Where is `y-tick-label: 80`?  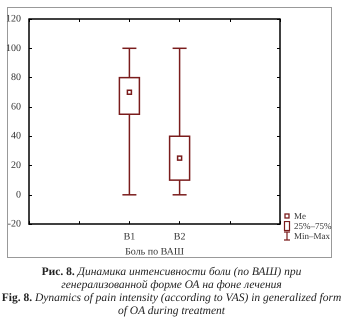 y-tick-label: 80 is located at coordinates (16, 78).